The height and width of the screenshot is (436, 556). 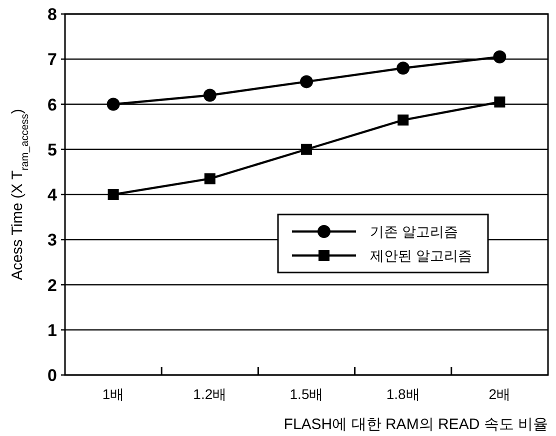 I want to click on y-tick-label: 6, so click(x=52, y=104).